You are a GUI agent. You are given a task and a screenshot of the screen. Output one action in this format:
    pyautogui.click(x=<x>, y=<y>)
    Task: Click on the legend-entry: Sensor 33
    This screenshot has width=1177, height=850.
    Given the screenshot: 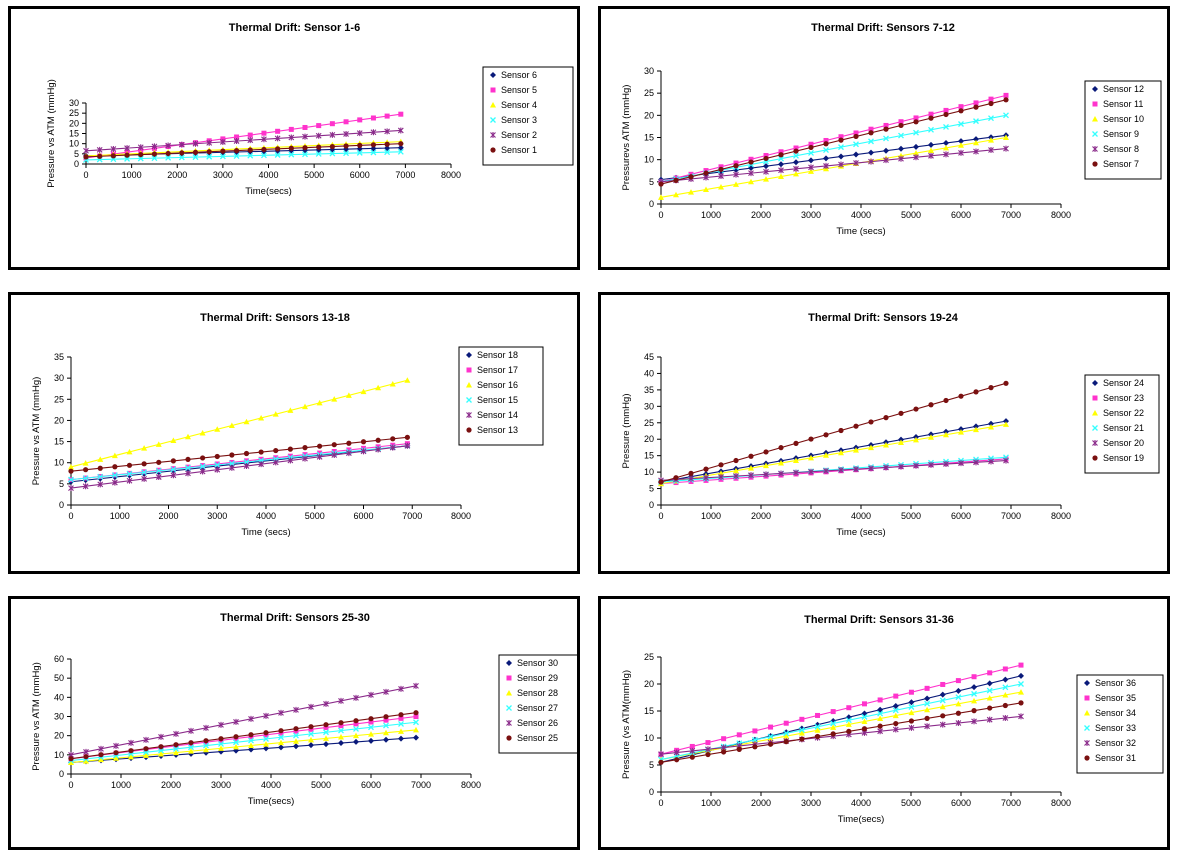 What is the action you would take?
    pyautogui.click(x=1115, y=728)
    